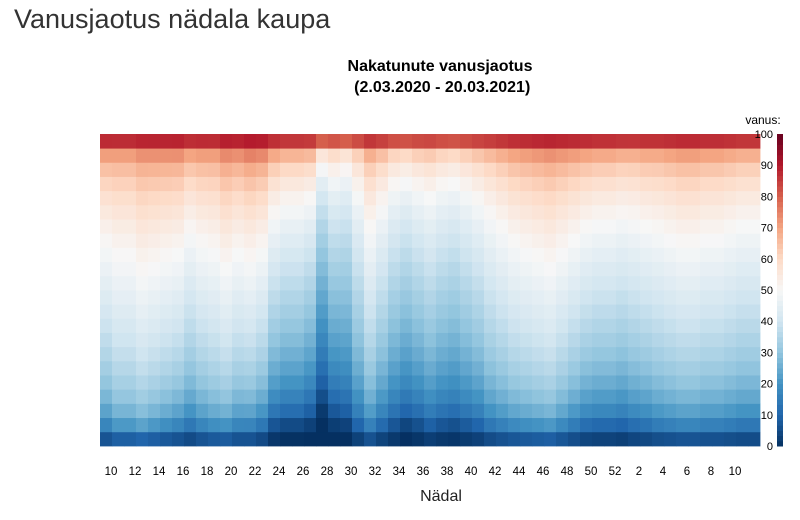  What do you see at coordinates (441, 496) in the screenshot?
I see `x-axis-label: Nädal` at bounding box center [441, 496].